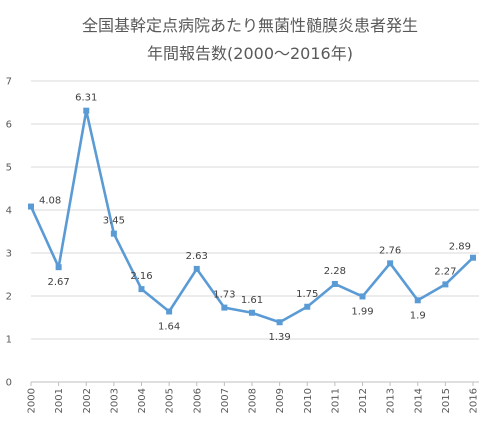  Describe the element at coordinates (224, 295) in the screenshot. I see `data-label: 1.73` at that location.